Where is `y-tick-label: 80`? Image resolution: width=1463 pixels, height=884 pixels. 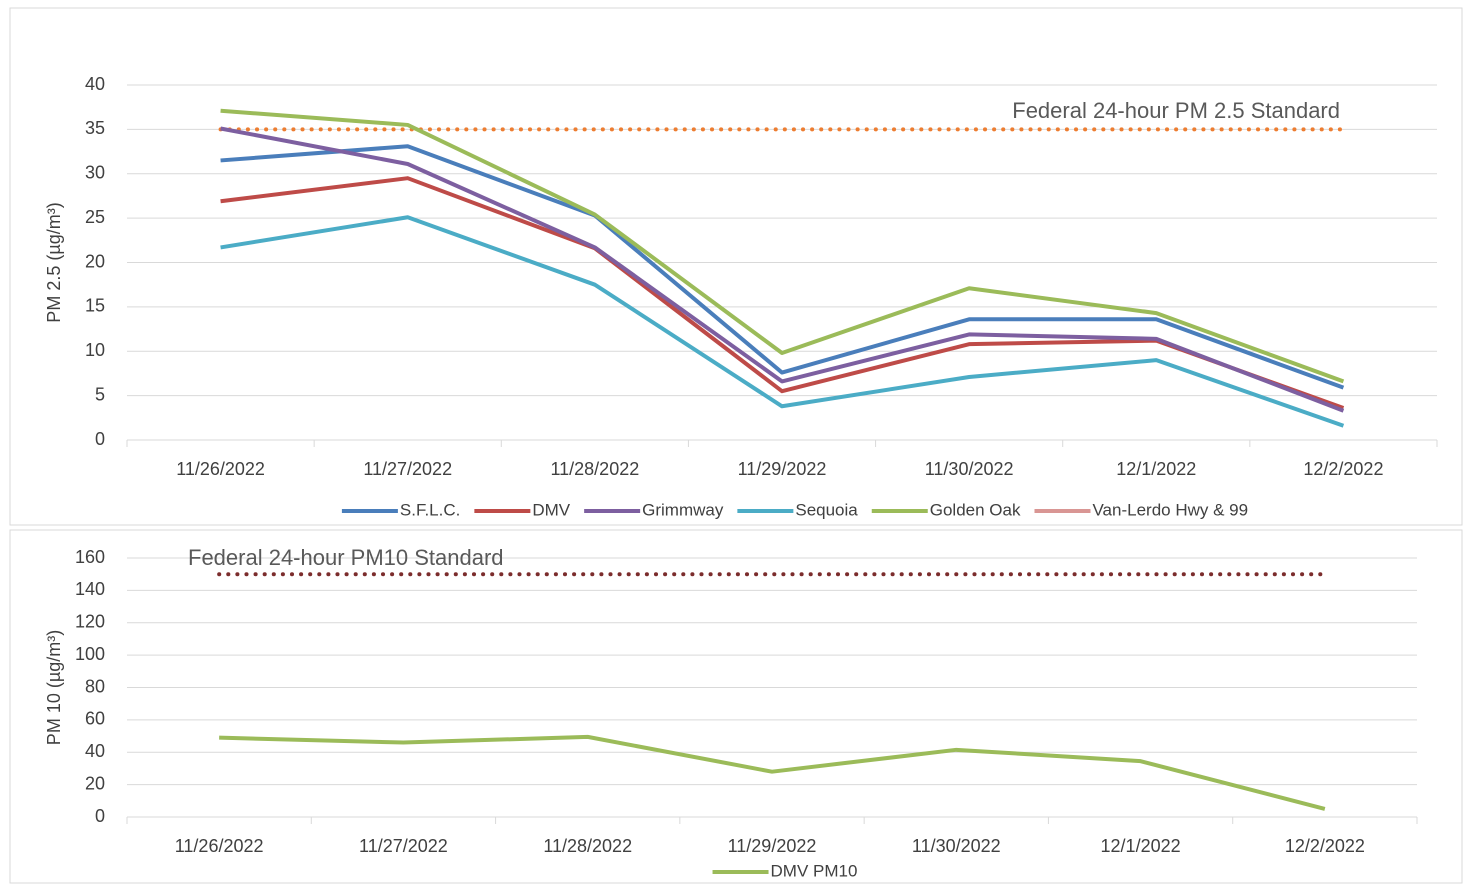 y-tick-label: 80 is located at coordinates (95, 686).